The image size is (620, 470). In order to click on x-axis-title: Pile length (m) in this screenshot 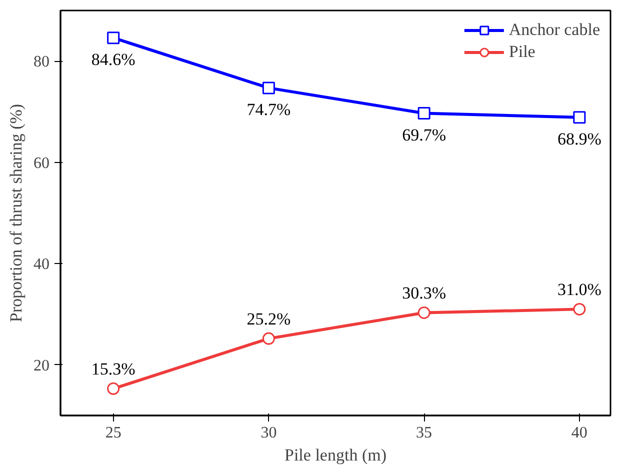, I will do `click(335, 455)`.